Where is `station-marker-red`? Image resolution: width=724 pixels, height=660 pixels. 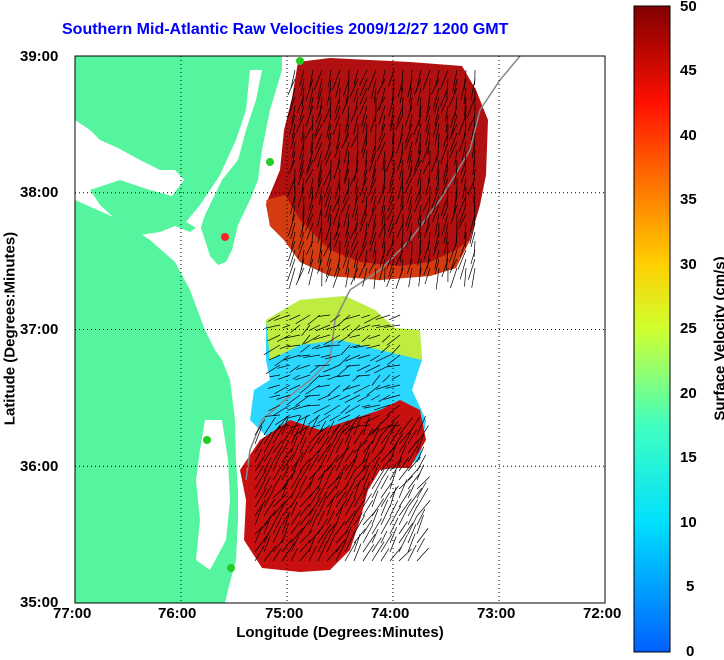
station-marker-red is located at coordinates (225, 237).